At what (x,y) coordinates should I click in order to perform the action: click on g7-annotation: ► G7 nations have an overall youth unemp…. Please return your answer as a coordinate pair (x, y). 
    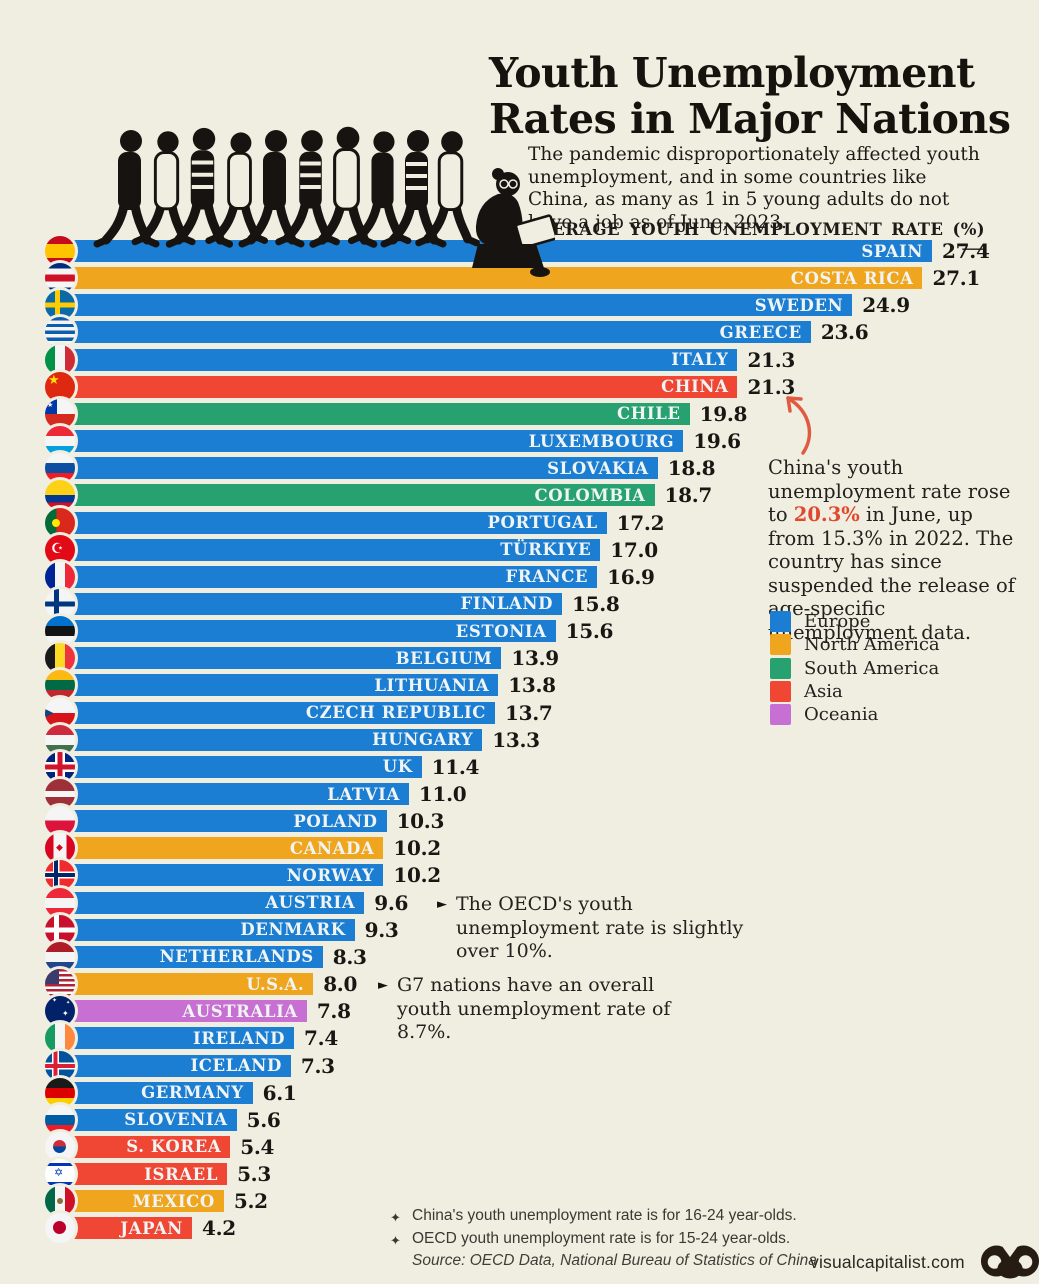
    Looking at the image, I should click on (542, 1009).